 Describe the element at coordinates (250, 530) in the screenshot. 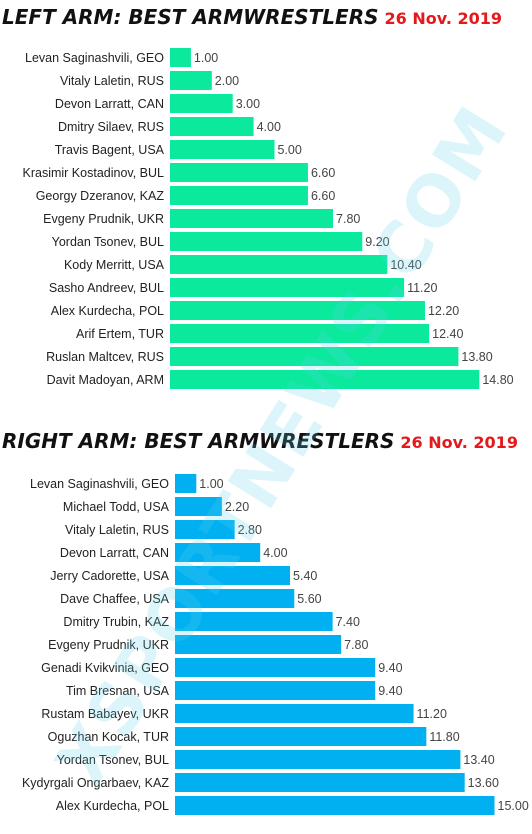

I see `value-label: 2.80` at that location.